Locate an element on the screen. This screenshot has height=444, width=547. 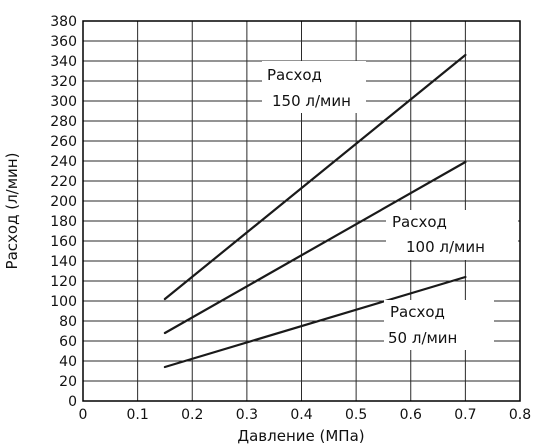
x-tick-label: 0.7 is located at coordinates (465, 415).